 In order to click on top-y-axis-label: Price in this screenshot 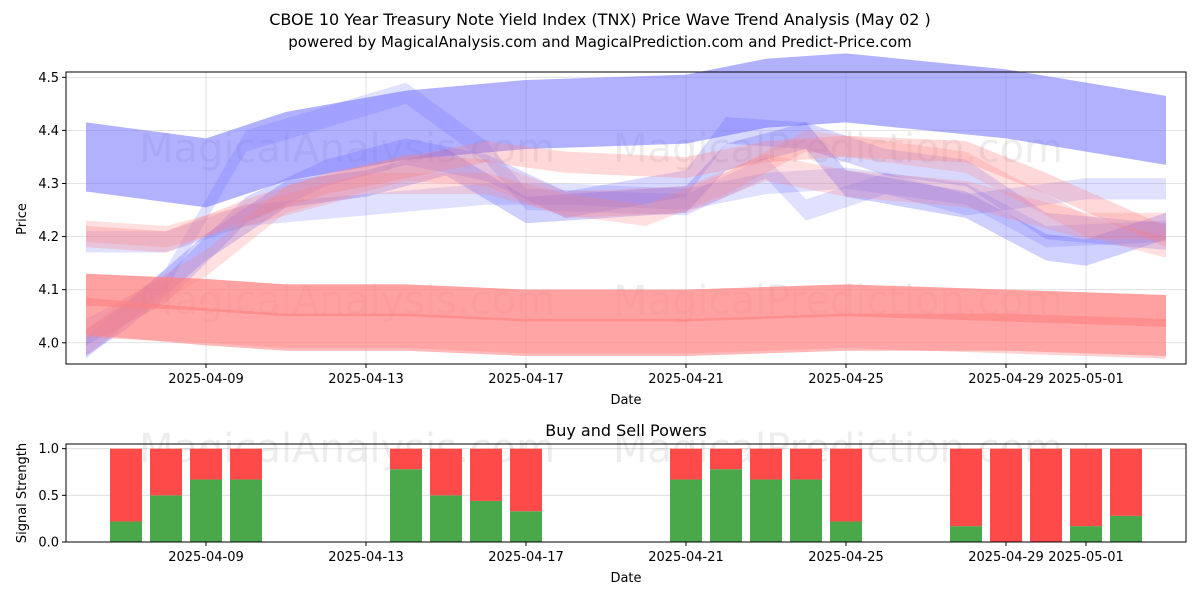, I will do `click(22, 219)`.